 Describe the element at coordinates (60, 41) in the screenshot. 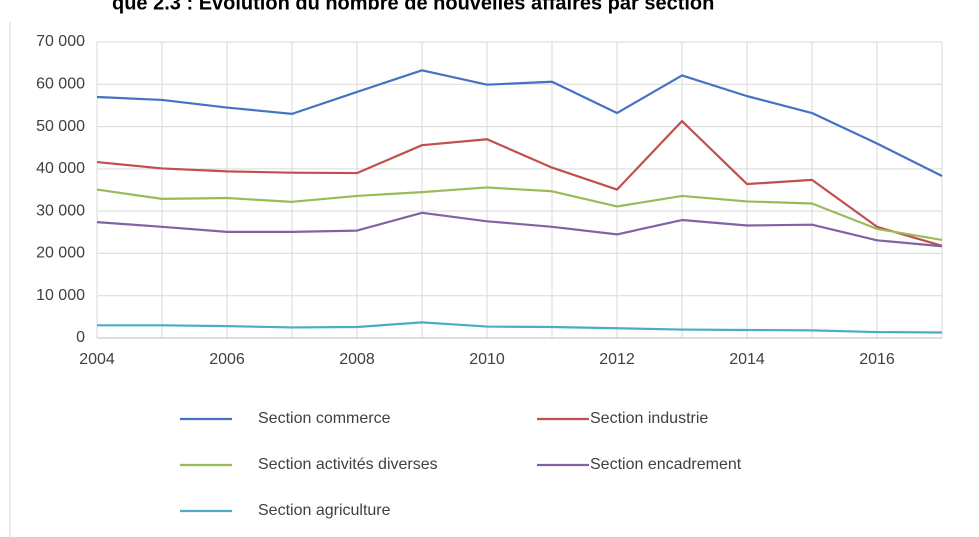

I see `y-tick-label: 70 000` at that location.